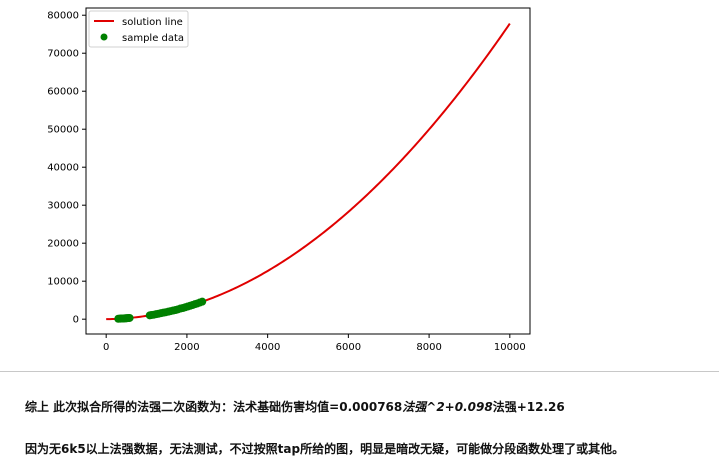 The height and width of the screenshot is (460, 719). I want to click on conclusion-text-2: 法强+12.26, so click(528, 407).